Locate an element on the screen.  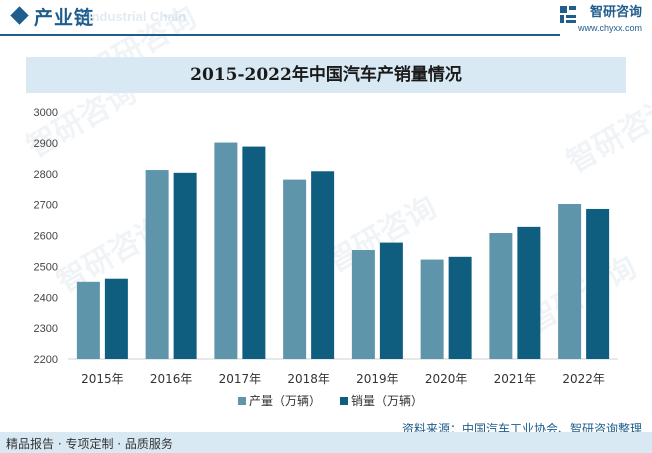
y-tick-label: 2200 is located at coordinates (46, 360).